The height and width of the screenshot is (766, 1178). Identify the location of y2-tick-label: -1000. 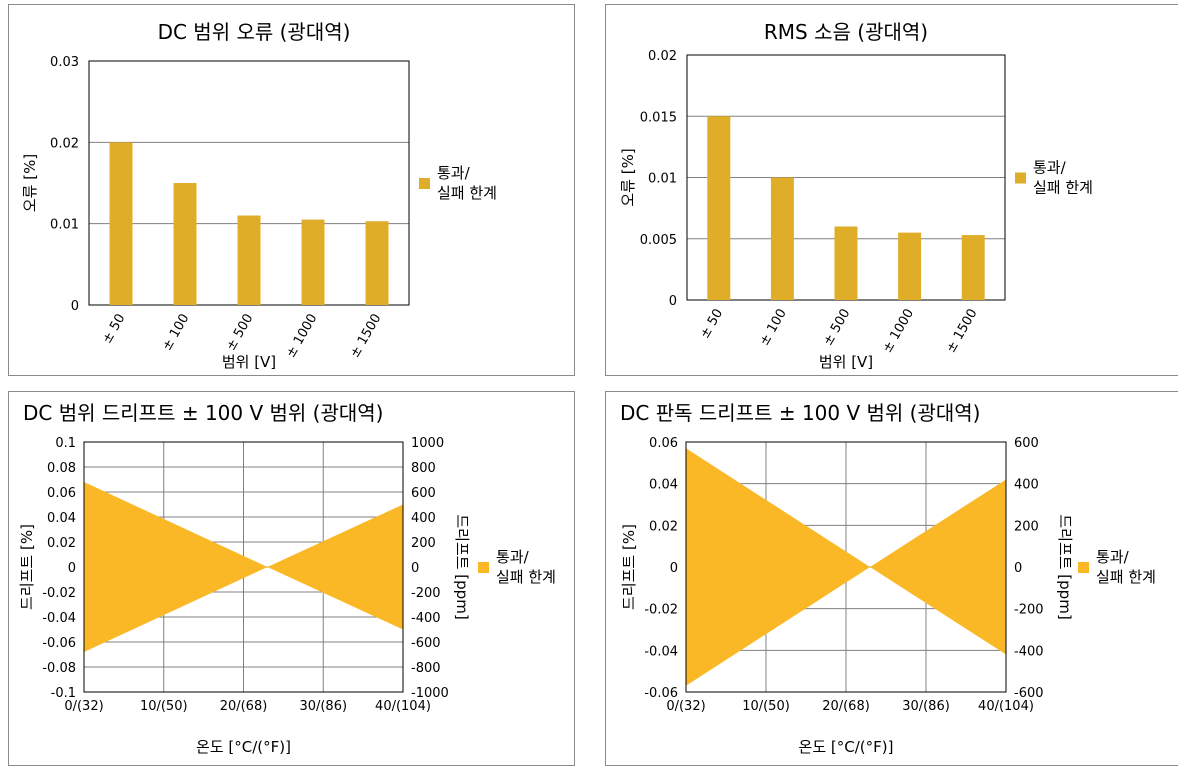
(430, 693).